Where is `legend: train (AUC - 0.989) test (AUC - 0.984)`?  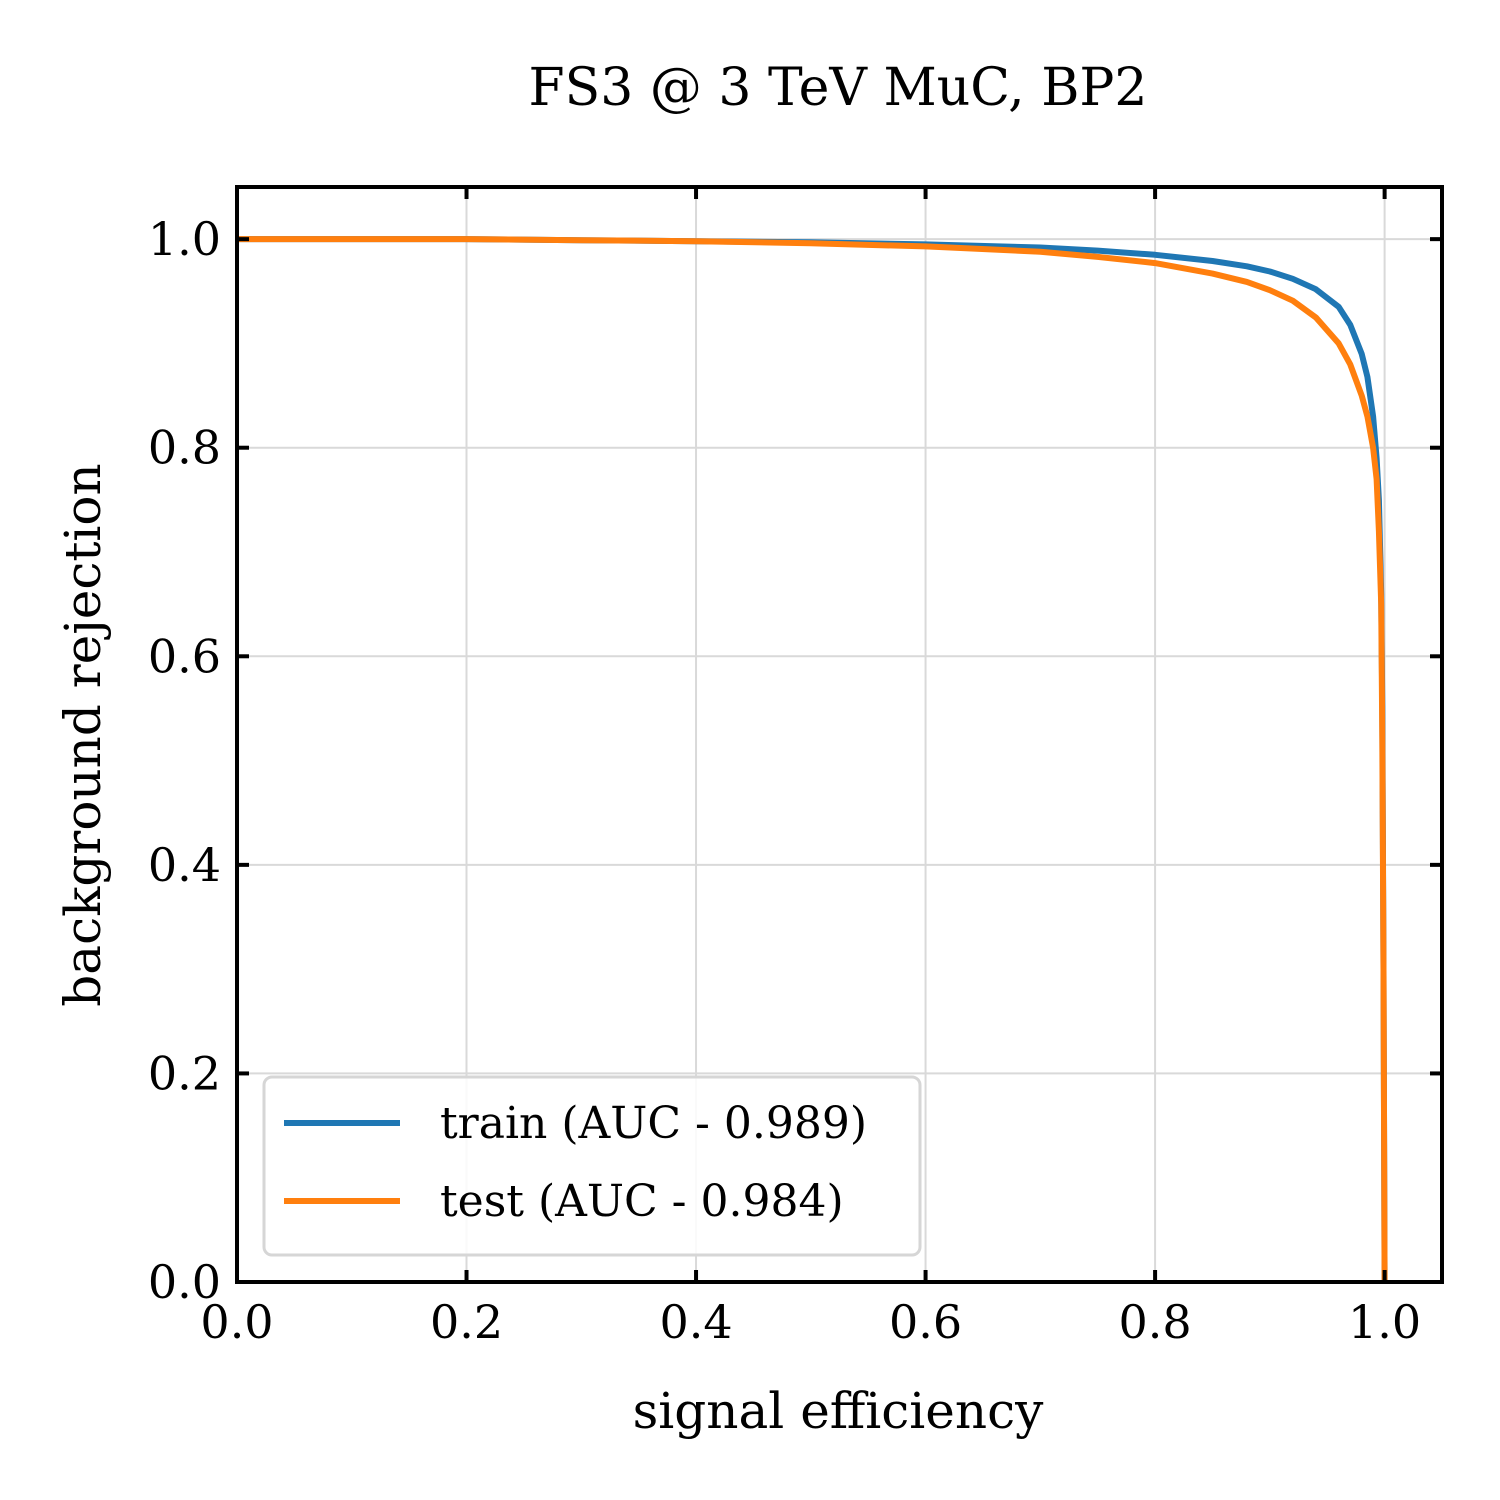 legend: train (AUC - 0.989) test (AUC - 0.984) is located at coordinates (592, 1166).